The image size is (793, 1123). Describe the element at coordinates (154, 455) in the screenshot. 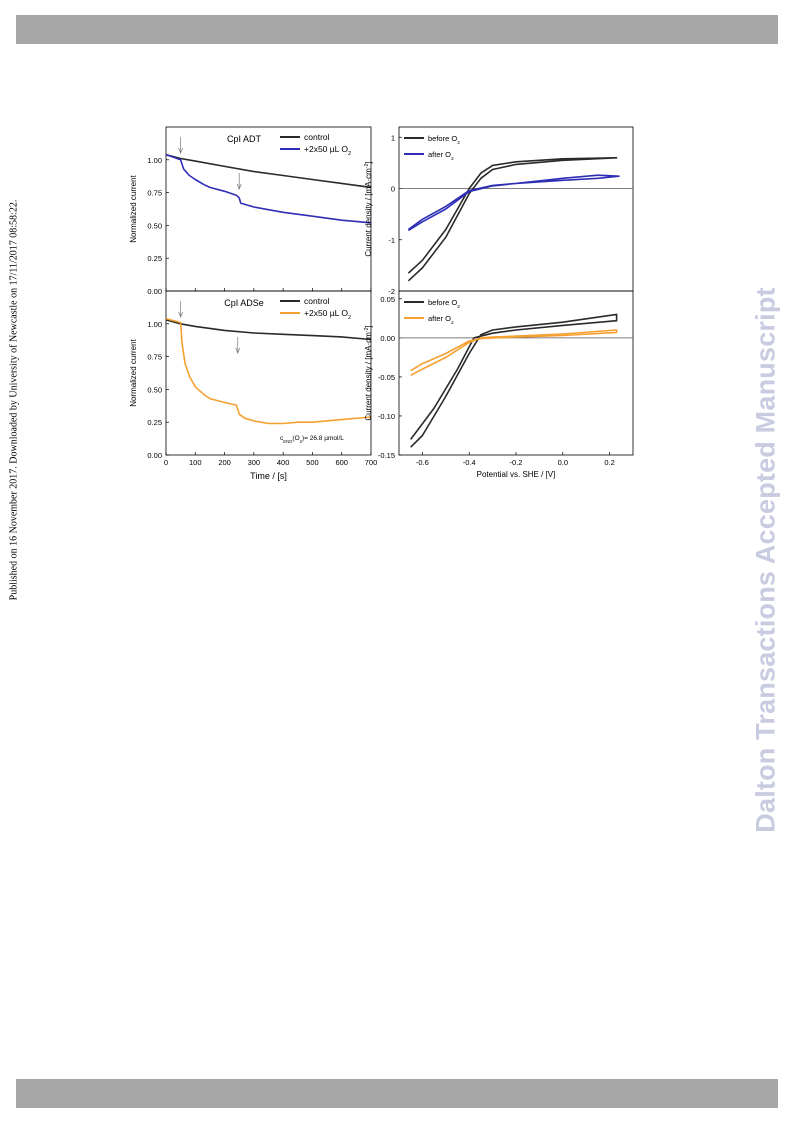

I see `adse-time-y-tick-label: 0.00` at that location.